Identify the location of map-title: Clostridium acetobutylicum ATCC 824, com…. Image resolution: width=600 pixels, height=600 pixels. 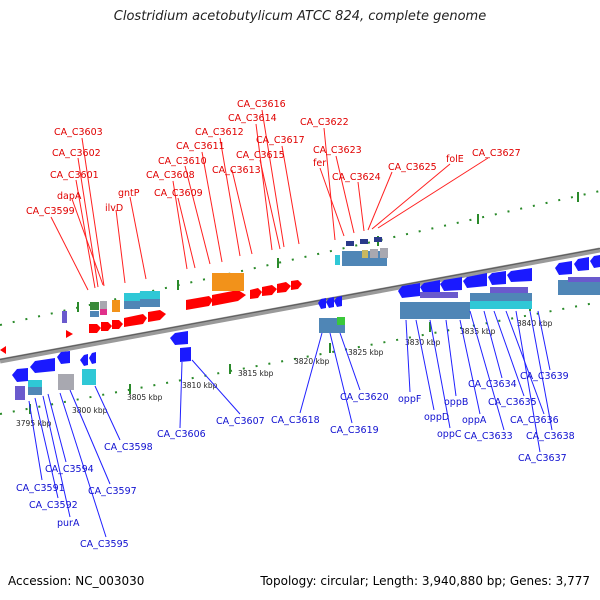
(300, 16).